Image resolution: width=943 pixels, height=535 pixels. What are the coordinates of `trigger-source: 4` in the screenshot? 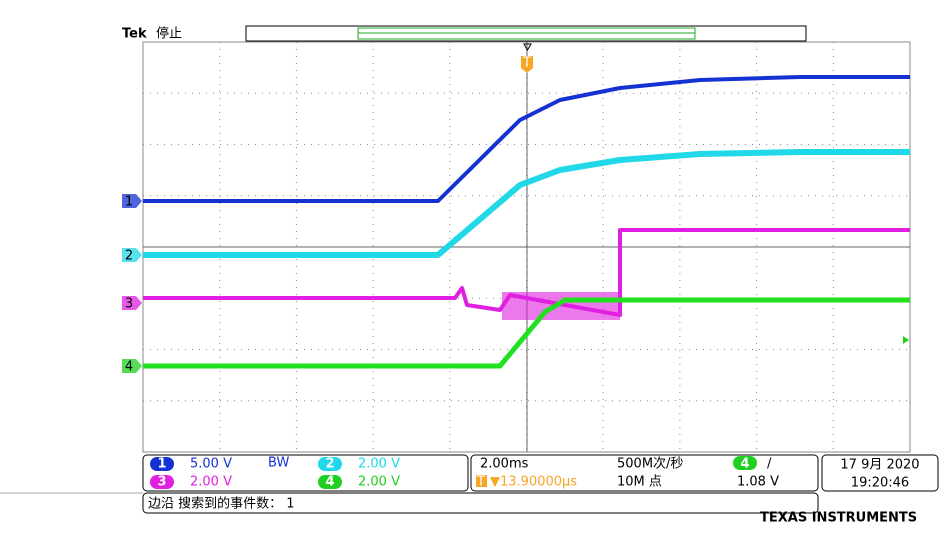 It's located at (744, 464).